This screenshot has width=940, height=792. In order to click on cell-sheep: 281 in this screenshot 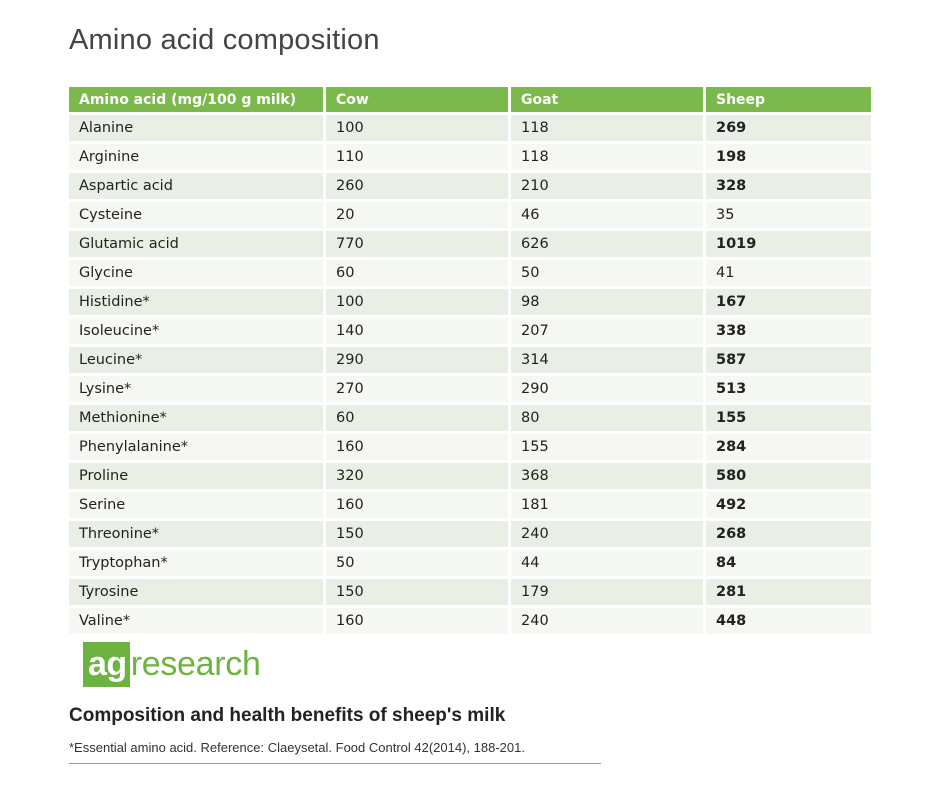, I will do `click(787, 590)`.